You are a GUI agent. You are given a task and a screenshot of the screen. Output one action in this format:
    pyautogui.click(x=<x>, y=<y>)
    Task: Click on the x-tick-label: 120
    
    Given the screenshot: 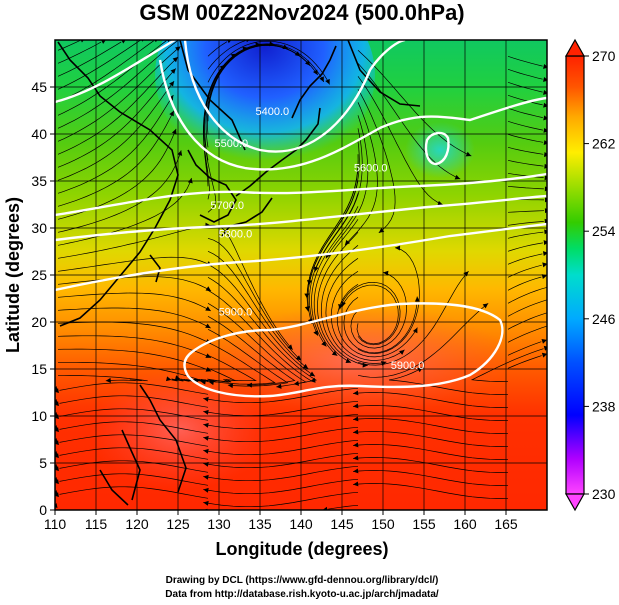 What is the action you would take?
    pyautogui.click(x=137, y=524)
    